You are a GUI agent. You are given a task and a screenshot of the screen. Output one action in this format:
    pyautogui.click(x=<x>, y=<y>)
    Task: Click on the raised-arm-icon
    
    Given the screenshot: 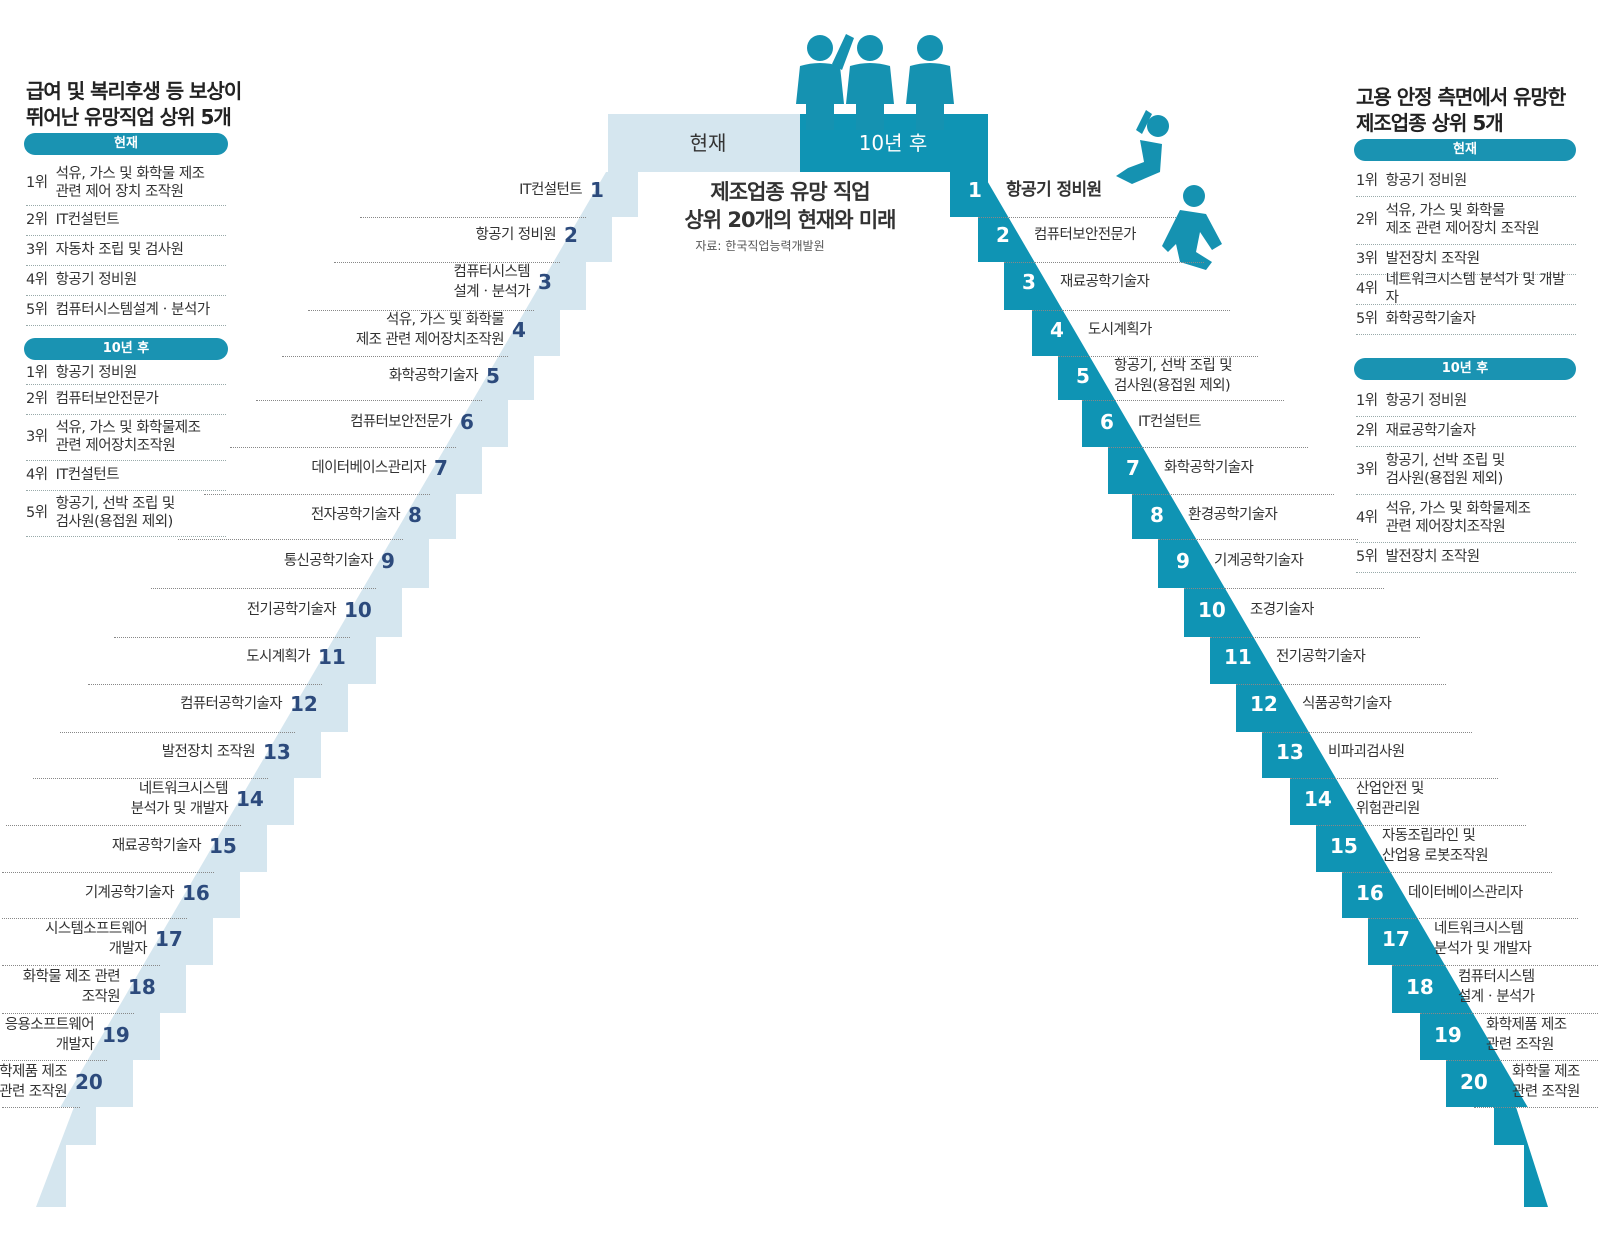 What is the action you would take?
    pyautogui.click(x=843, y=52)
    